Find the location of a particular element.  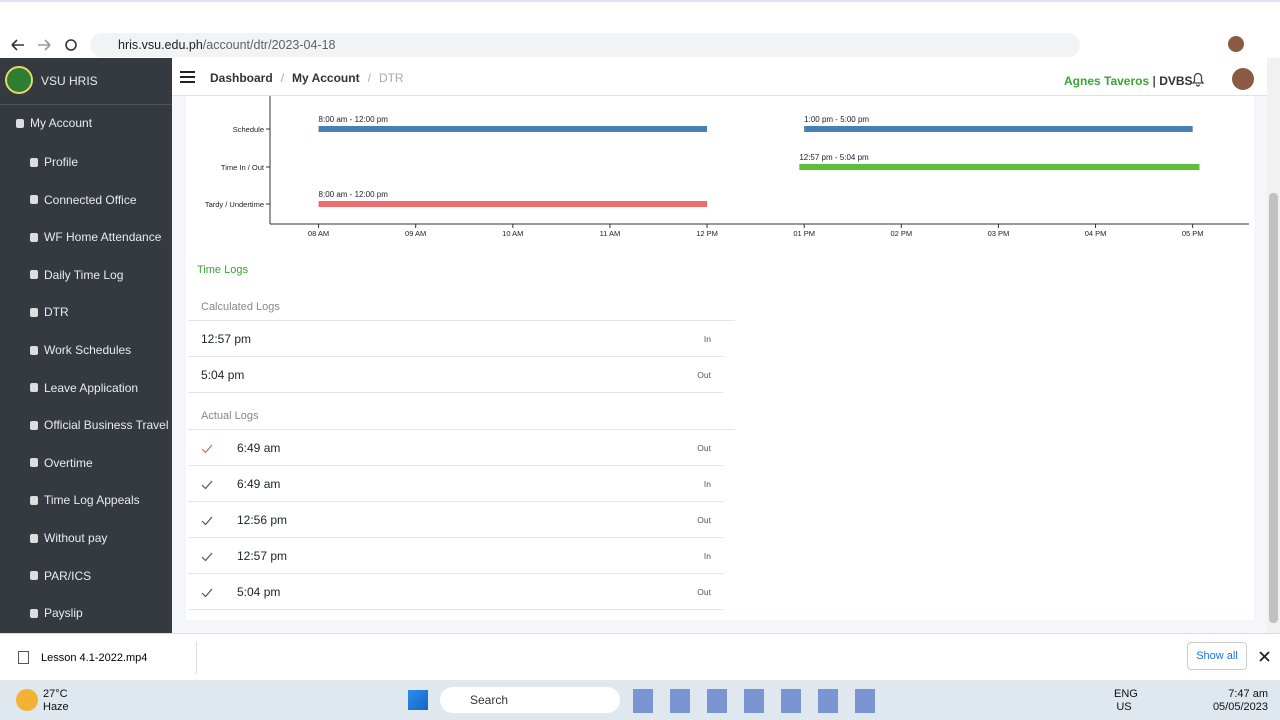

clock-time: 7:47 am is located at coordinates (1248, 694).